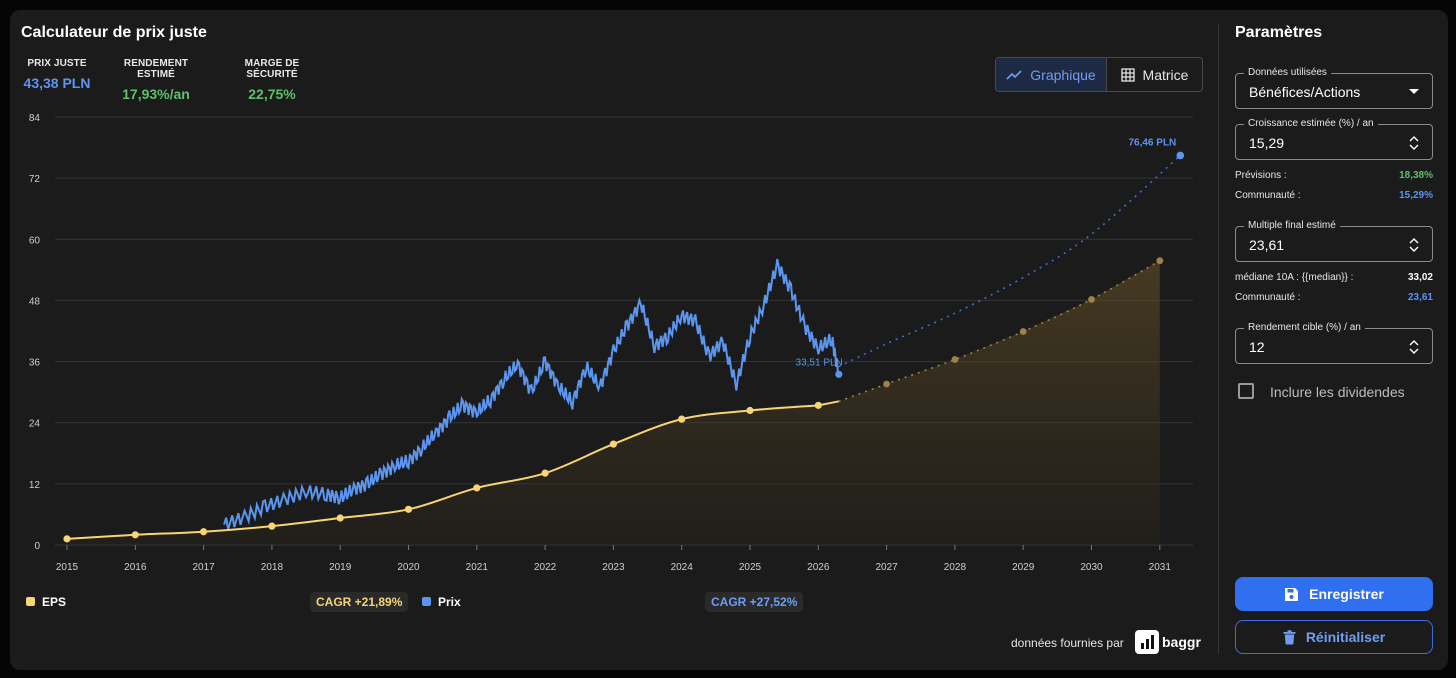 Image resolution: width=1456 pixels, height=678 pixels. Describe the element at coordinates (1165, 74) in the screenshot. I see `tab-matrix-label: Matrice` at that location.